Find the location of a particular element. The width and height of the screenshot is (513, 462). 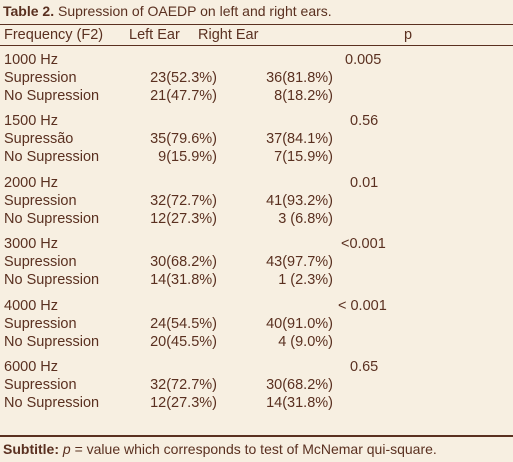

frequency-label: 1500 Hz is located at coordinates (31, 121).